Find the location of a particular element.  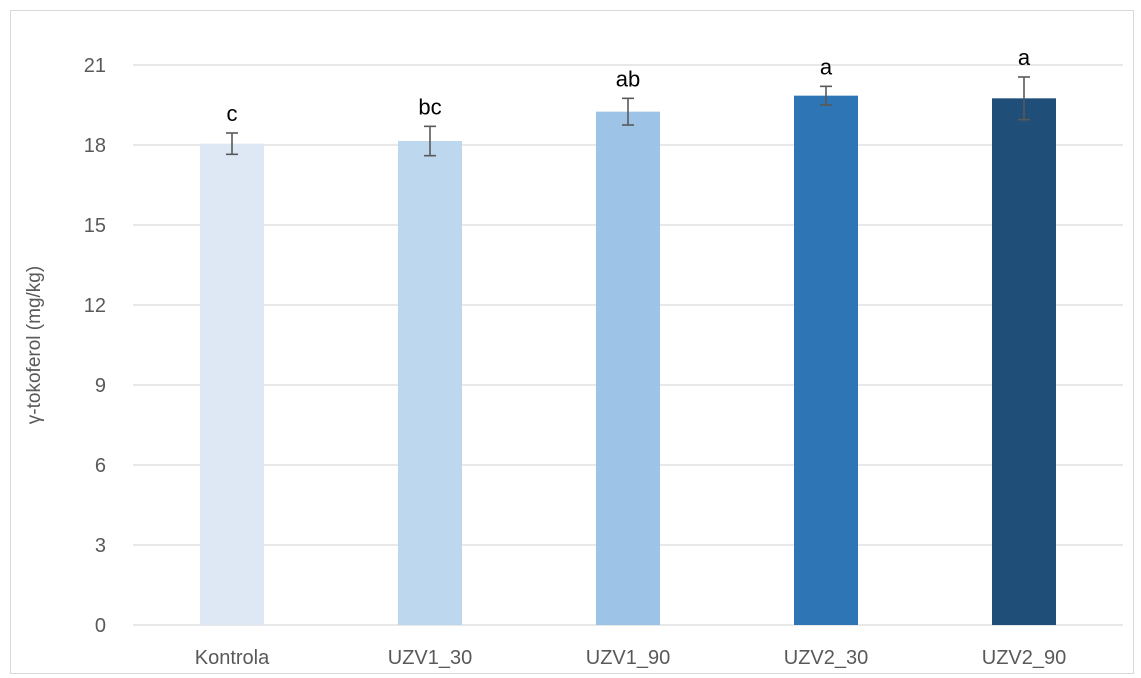

y-tick-label: 6 is located at coordinates (100, 466).